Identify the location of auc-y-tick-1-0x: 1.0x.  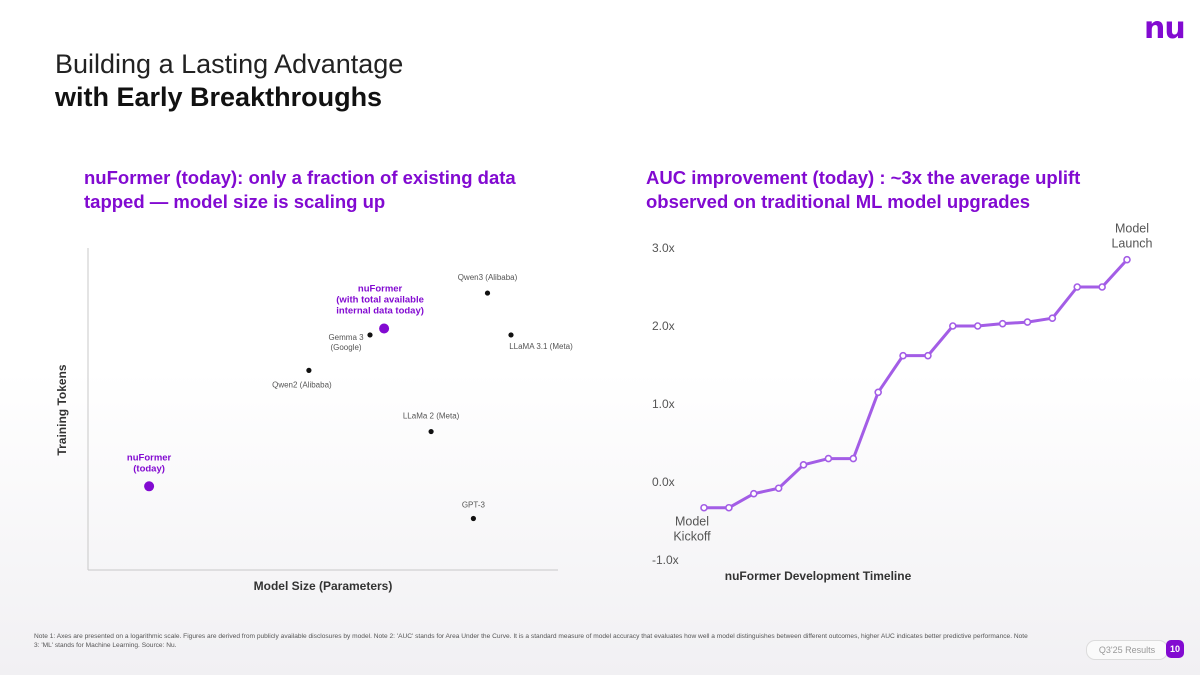
(663, 404).